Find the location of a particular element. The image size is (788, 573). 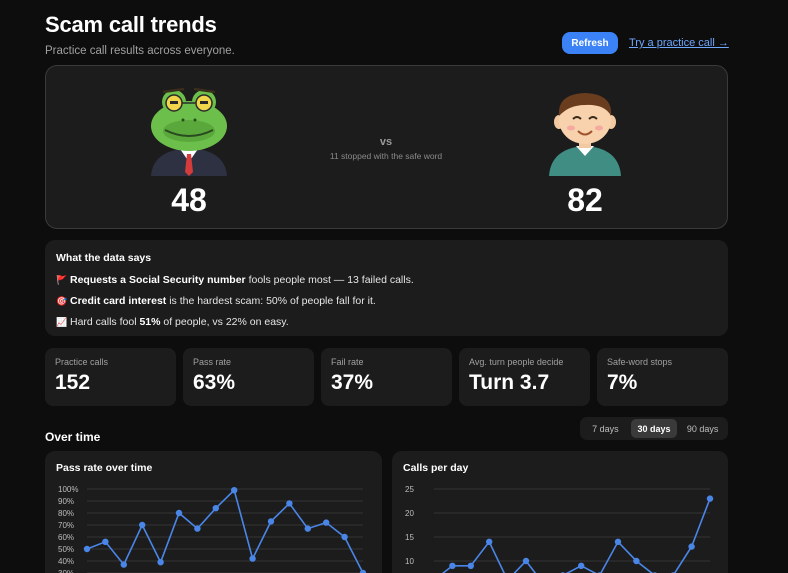

practice-call-link: Try a practice call → is located at coordinates (679, 43).